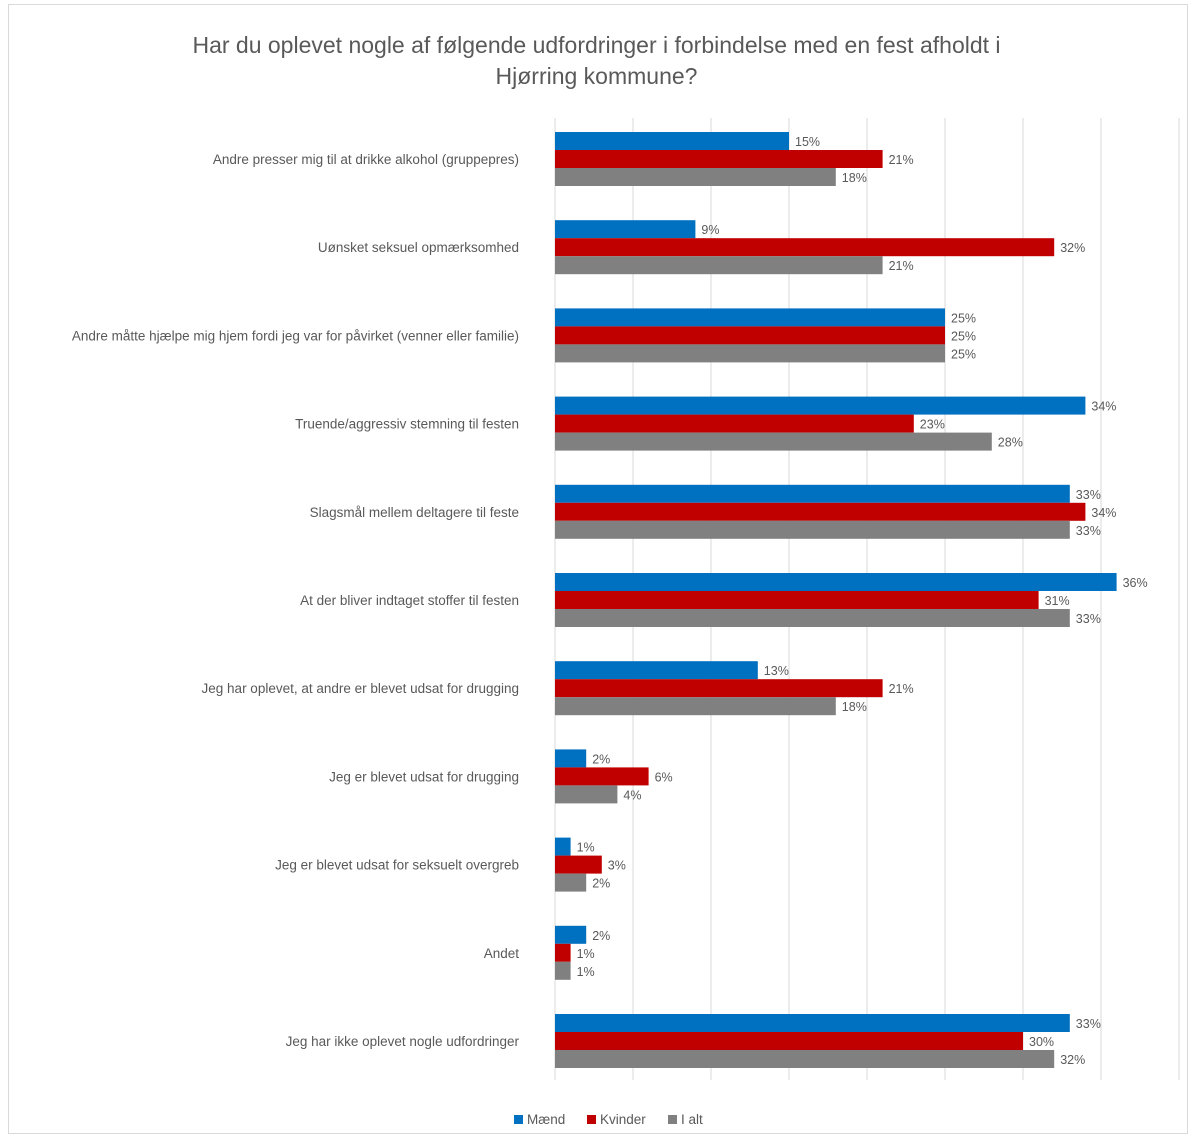 Image resolution: width=1193 pixels, height=1139 pixels. I want to click on legend-entry: I alt, so click(692, 1119).